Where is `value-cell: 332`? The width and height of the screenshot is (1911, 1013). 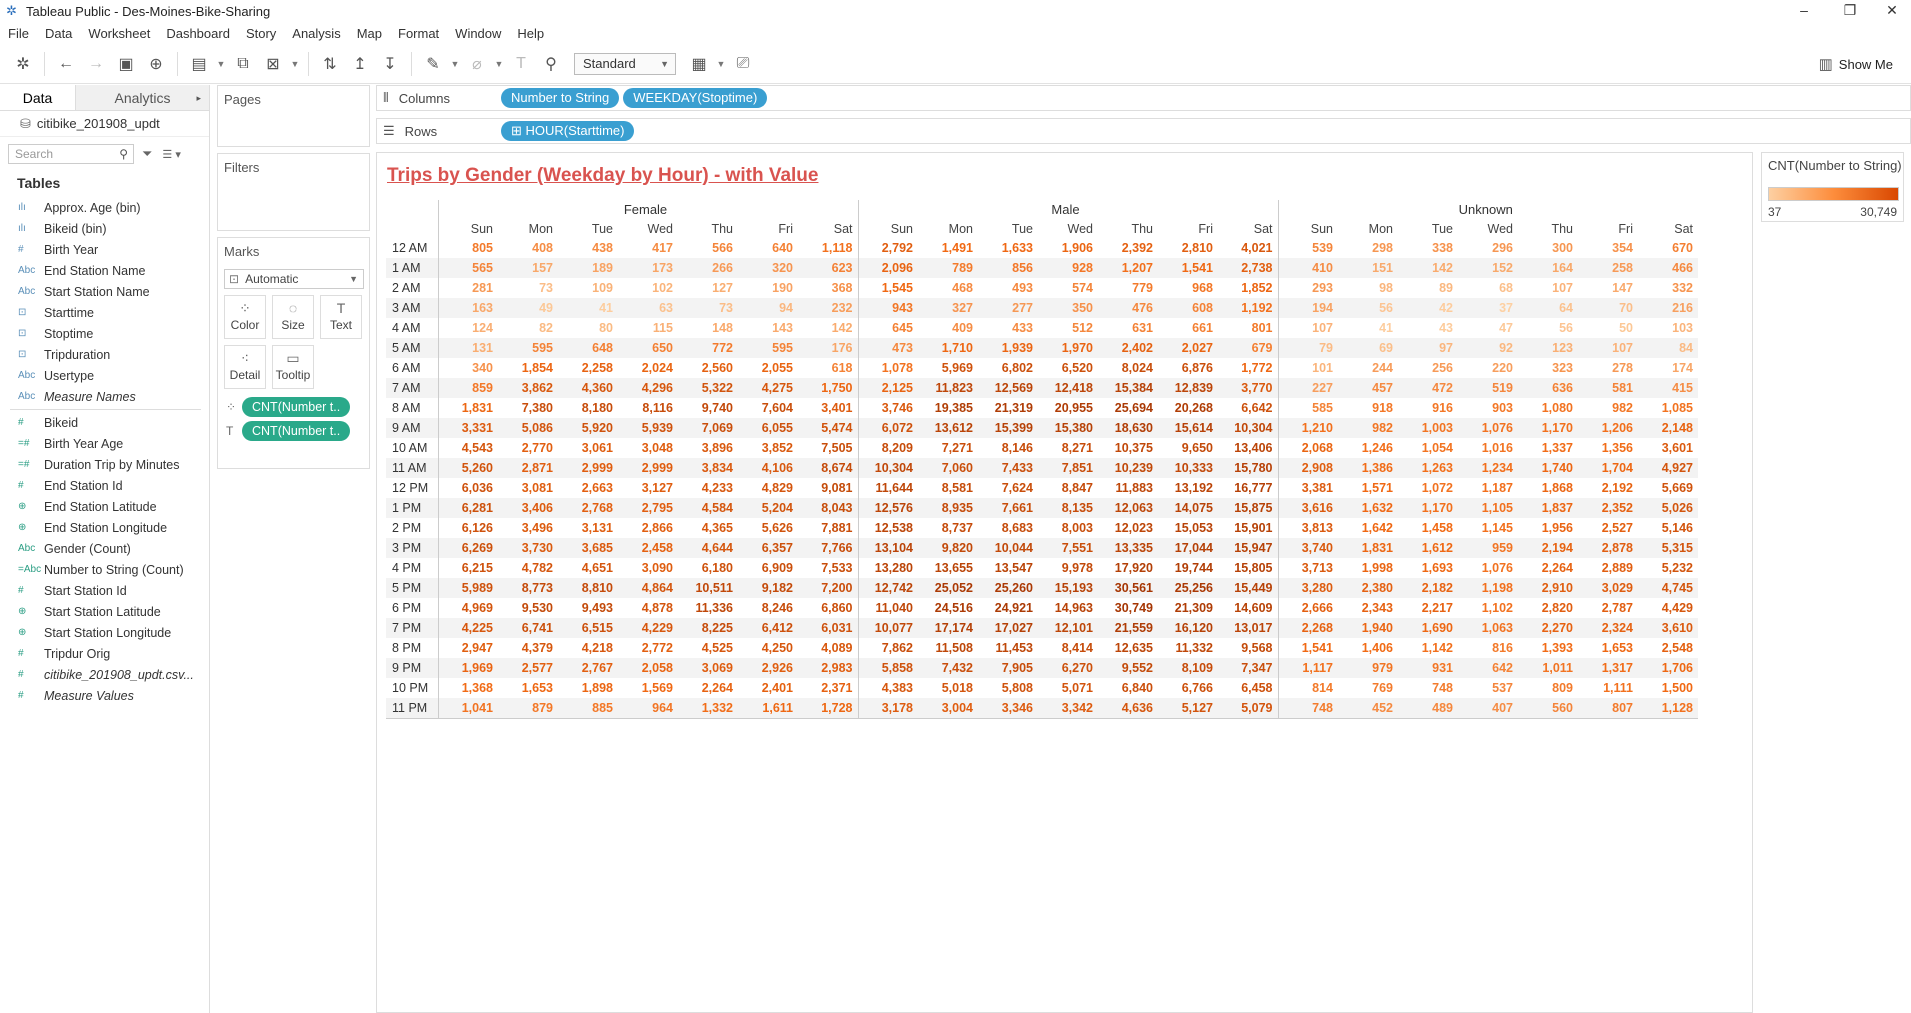 value-cell: 332 is located at coordinates (1682, 288).